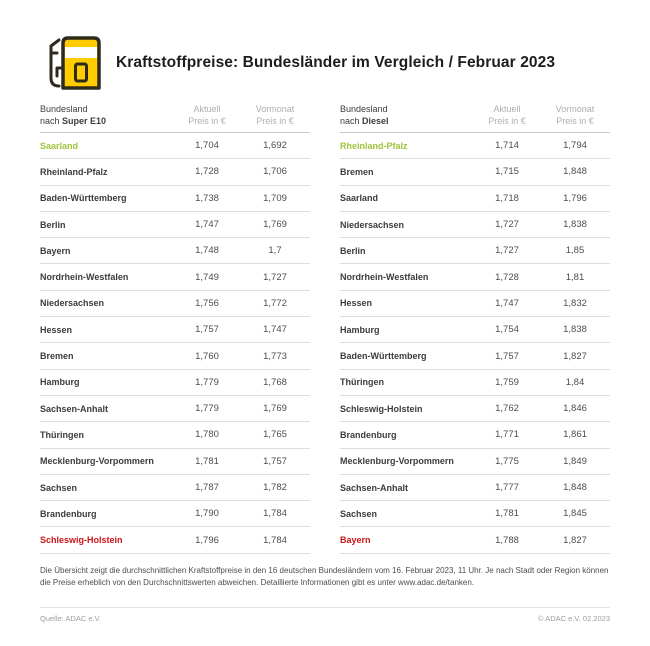 This screenshot has width=650, height=646. What do you see at coordinates (175, 488) in the screenshot?
I see `table-row: Sachsen 1,787 1,782` at bounding box center [175, 488].